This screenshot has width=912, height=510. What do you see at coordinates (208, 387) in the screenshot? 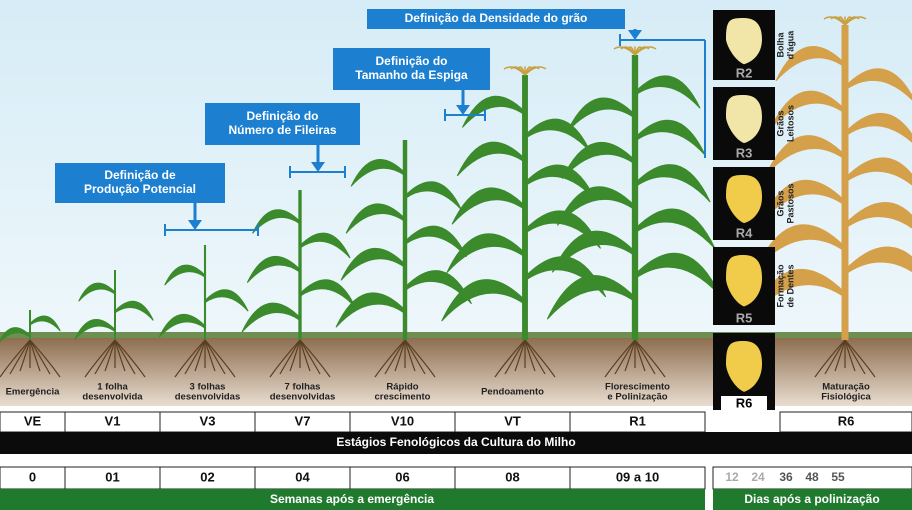
I see `stage-label: 3 folhas` at bounding box center [208, 387].